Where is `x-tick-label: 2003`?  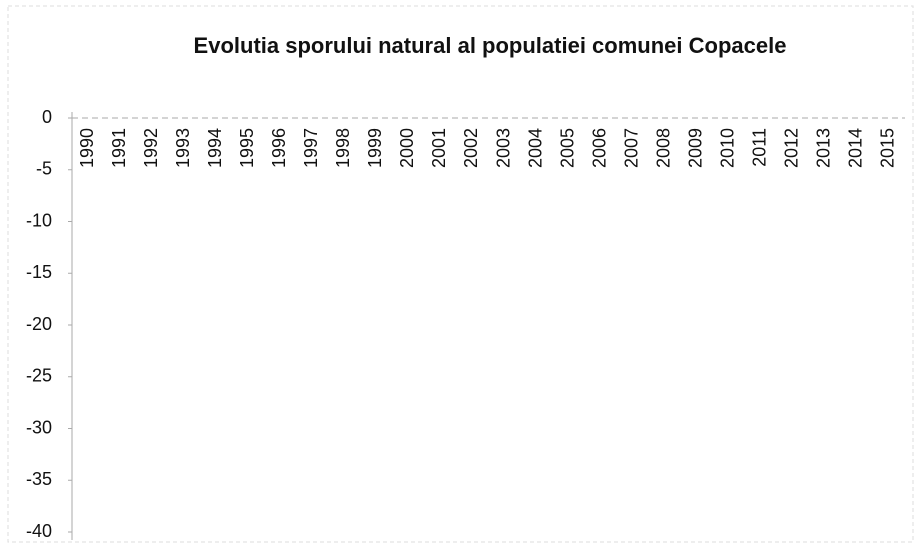 x-tick-label: 2003 is located at coordinates (503, 148).